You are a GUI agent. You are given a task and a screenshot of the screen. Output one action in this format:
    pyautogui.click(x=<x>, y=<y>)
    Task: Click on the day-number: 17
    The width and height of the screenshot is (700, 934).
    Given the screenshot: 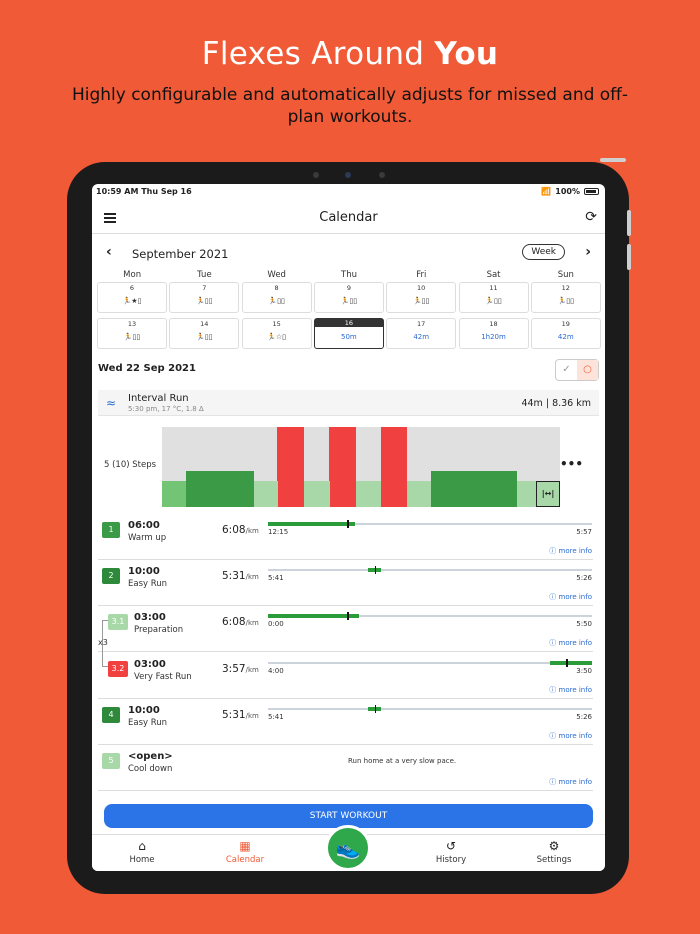 What is the action you would take?
    pyautogui.click(x=421, y=324)
    